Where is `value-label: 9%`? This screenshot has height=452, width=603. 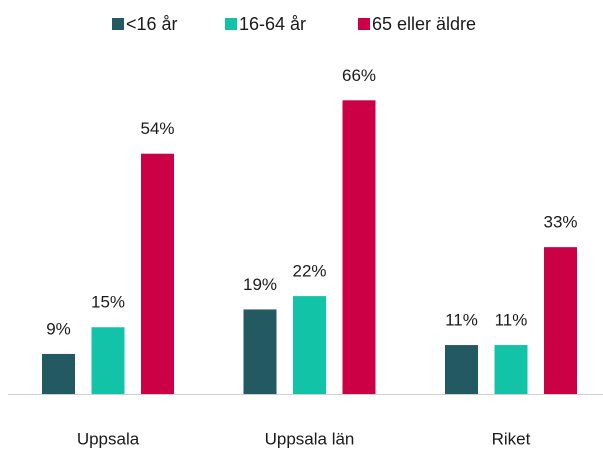
value-label: 9% is located at coordinates (58, 328).